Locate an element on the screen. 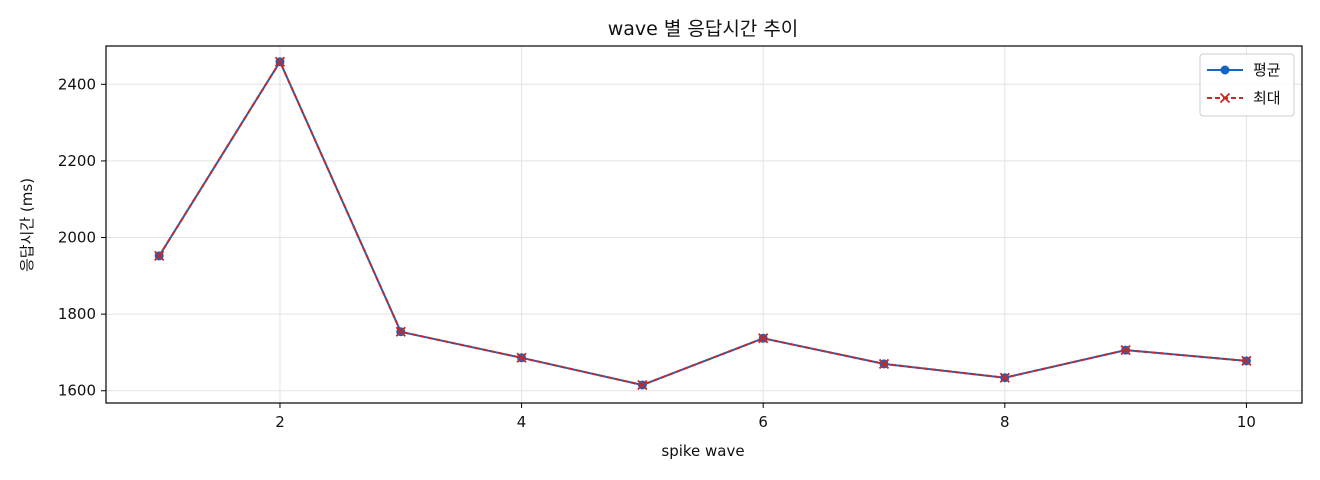  y-tick-label: 2400 is located at coordinates (77, 84).